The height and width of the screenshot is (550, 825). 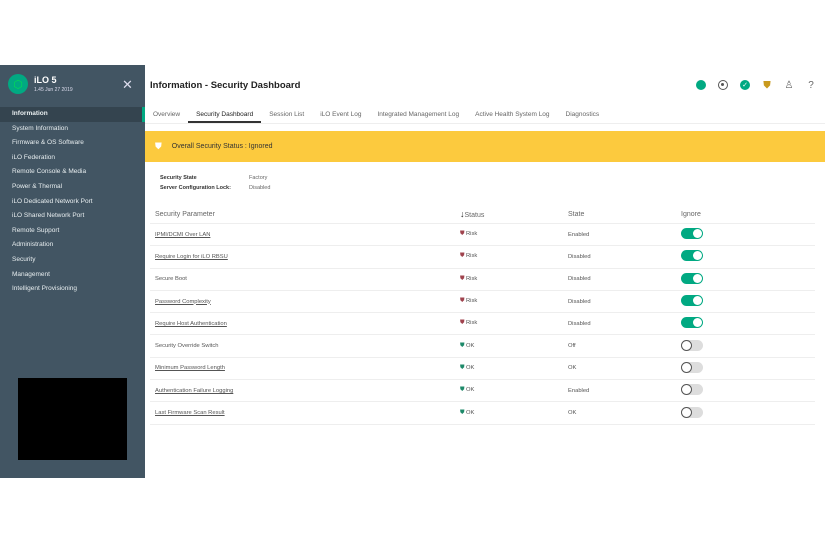 I want to click on state-value: OK, so click(x=572, y=368).